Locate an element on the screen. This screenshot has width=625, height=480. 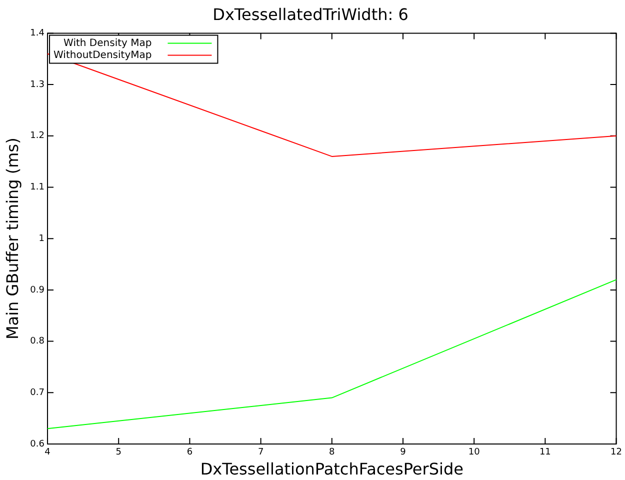
x-tick-label: 9 is located at coordinates (403, 453).